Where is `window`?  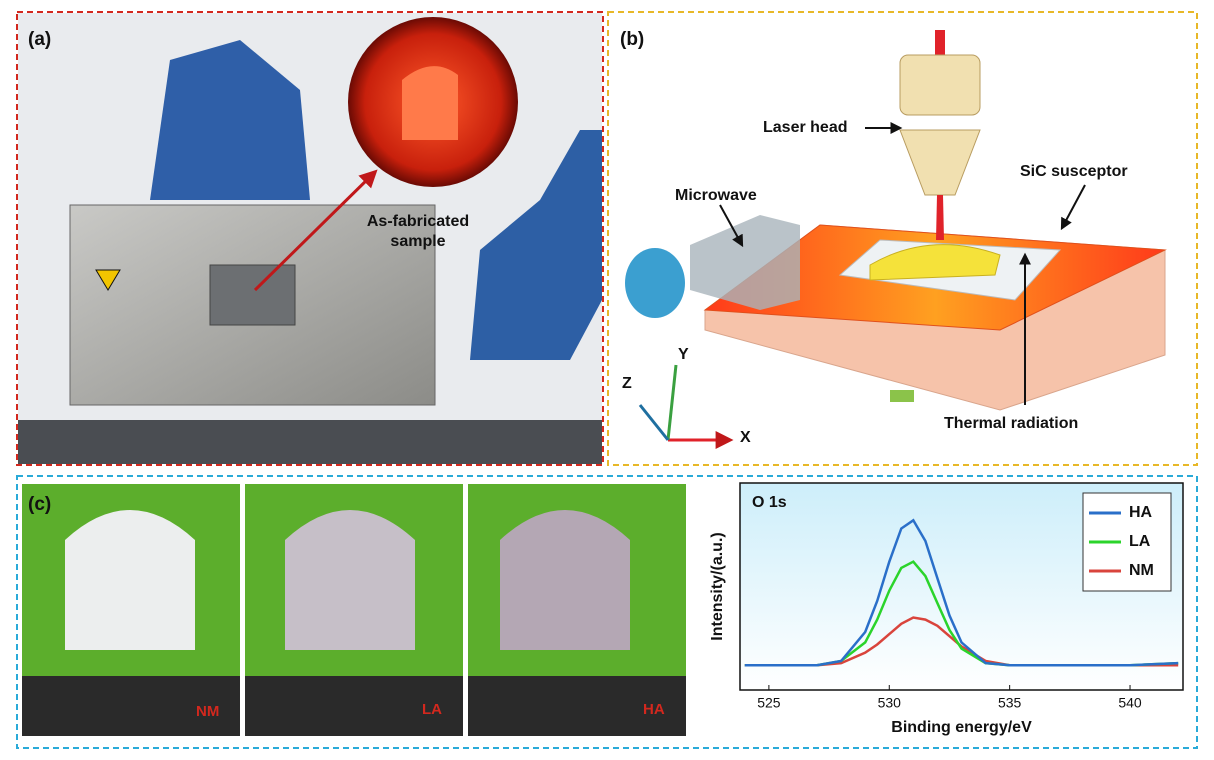
window is located at coordinates (252, 295).